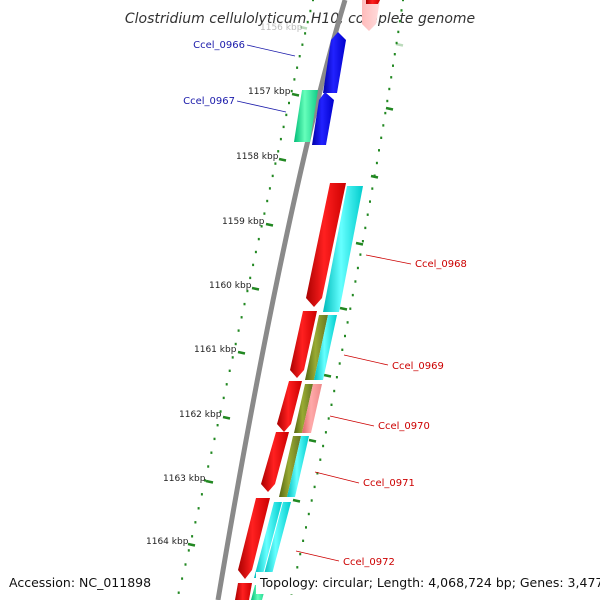 Image resolution: width=600 pixels, height=600 pixels. I want to click on feature-ccel-0969-olive, so click(316, 347).